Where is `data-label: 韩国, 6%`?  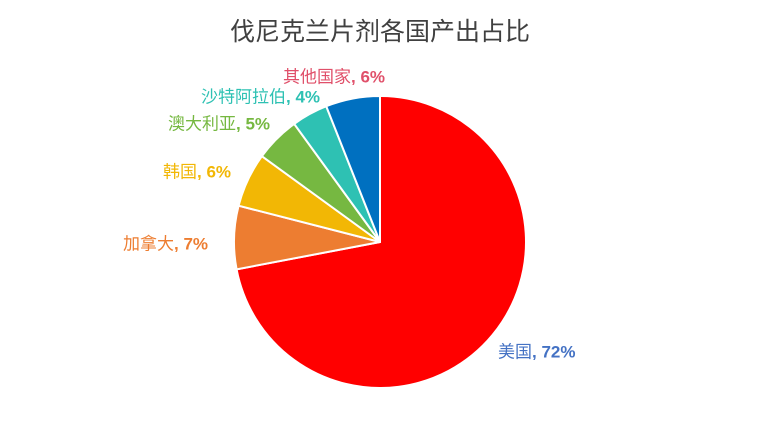
data-label: 韩国, 6% is located at coordinates (197, 170).